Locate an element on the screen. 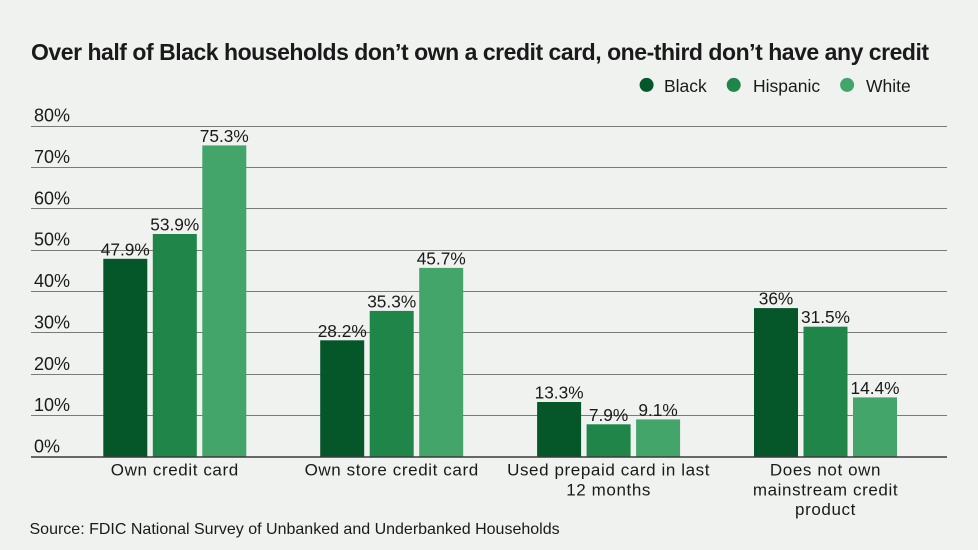  svg-text: mainstream credit is located at coordinates (825, 489).